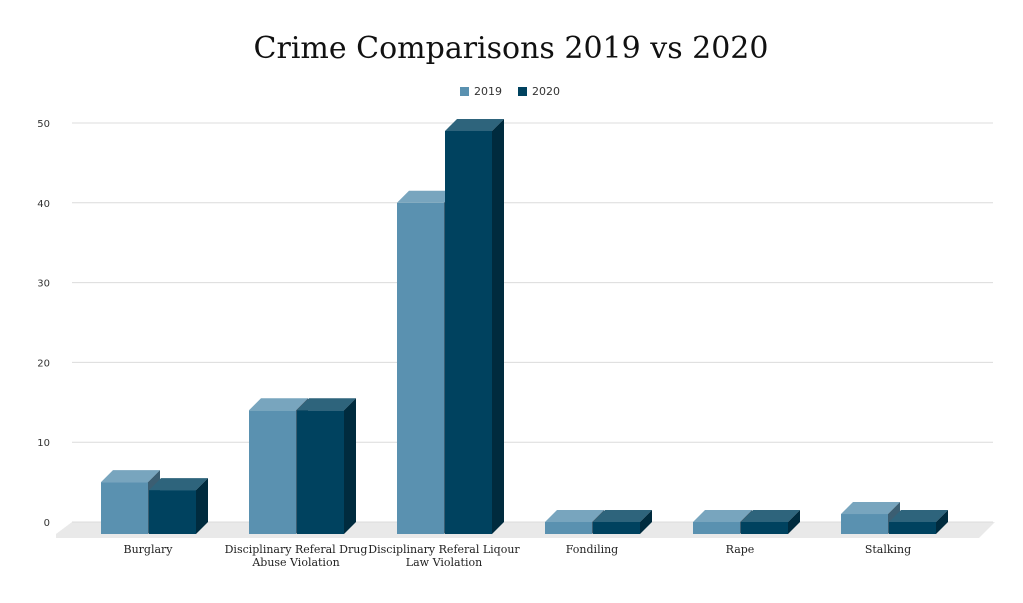  What do you see at coordinates (488, 91) in the screenshot?
I see `legend-label-2019: 2019` at bounding box center [488, 91].